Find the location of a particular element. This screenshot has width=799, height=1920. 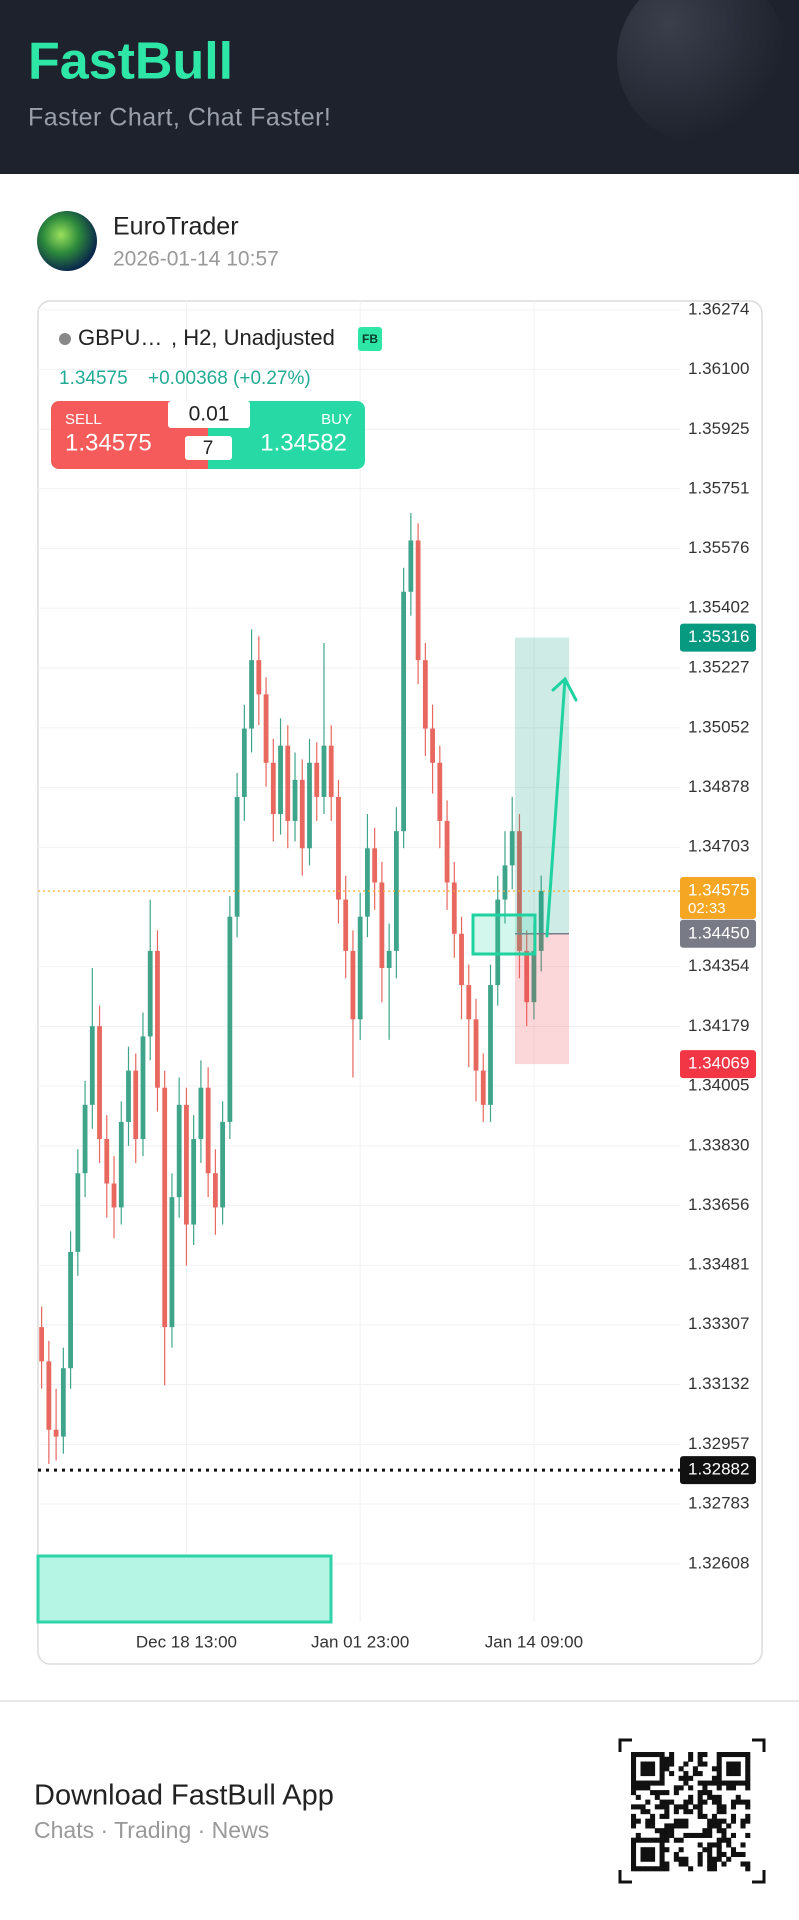

lot-box is located at coordinates (209, 414).